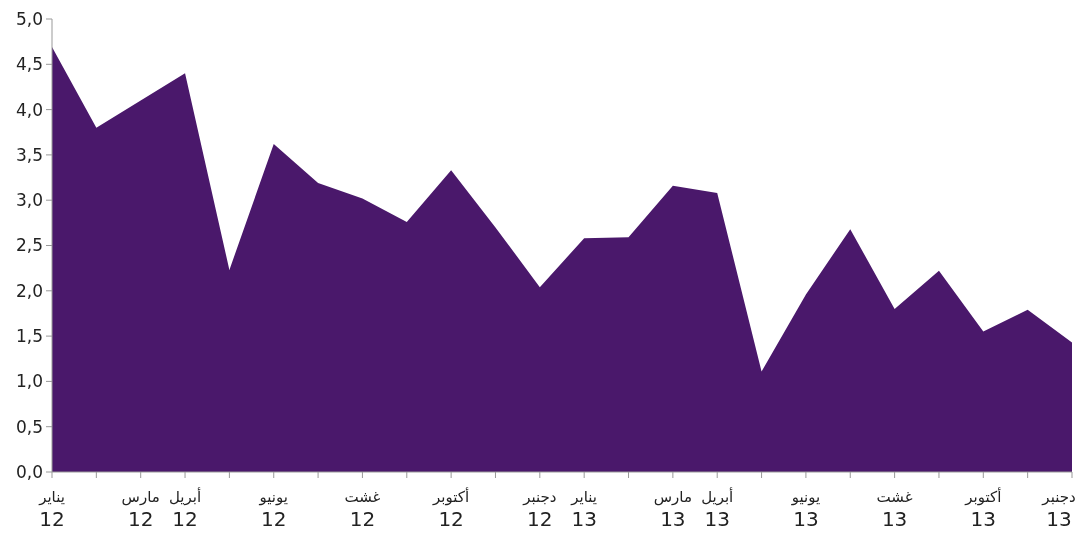  Describe the element at coordinates (29, 245) in the screenshot. I see `y-tick-label: 2,5` at that location.